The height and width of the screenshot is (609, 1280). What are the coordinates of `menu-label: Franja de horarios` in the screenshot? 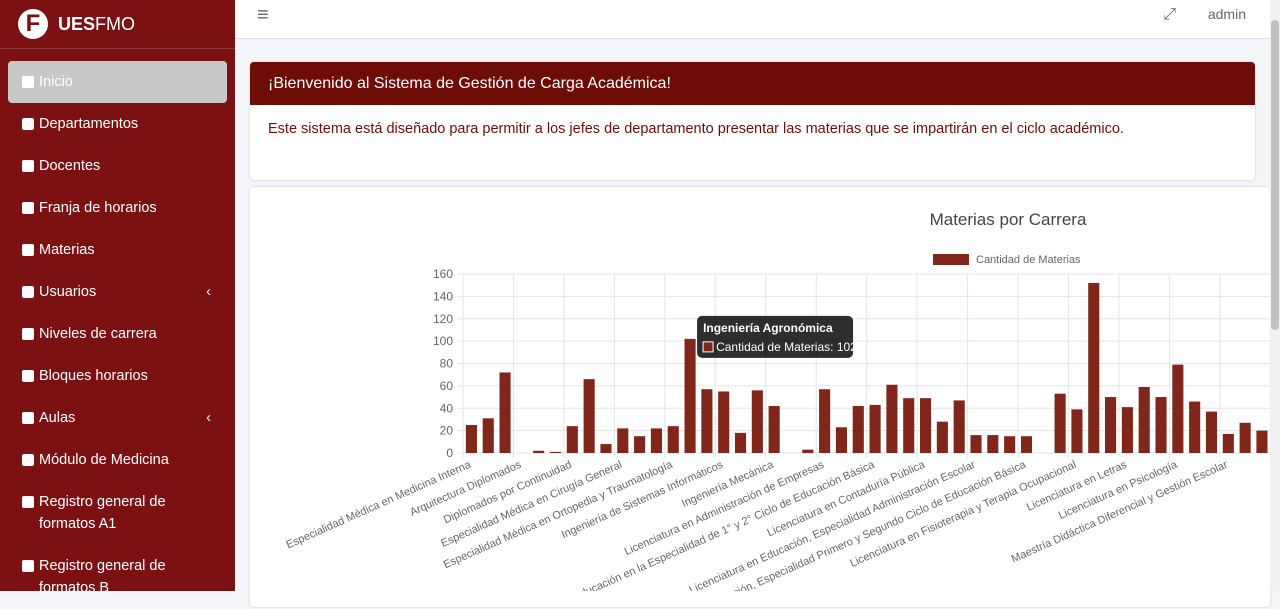 It's located at (98, 208).